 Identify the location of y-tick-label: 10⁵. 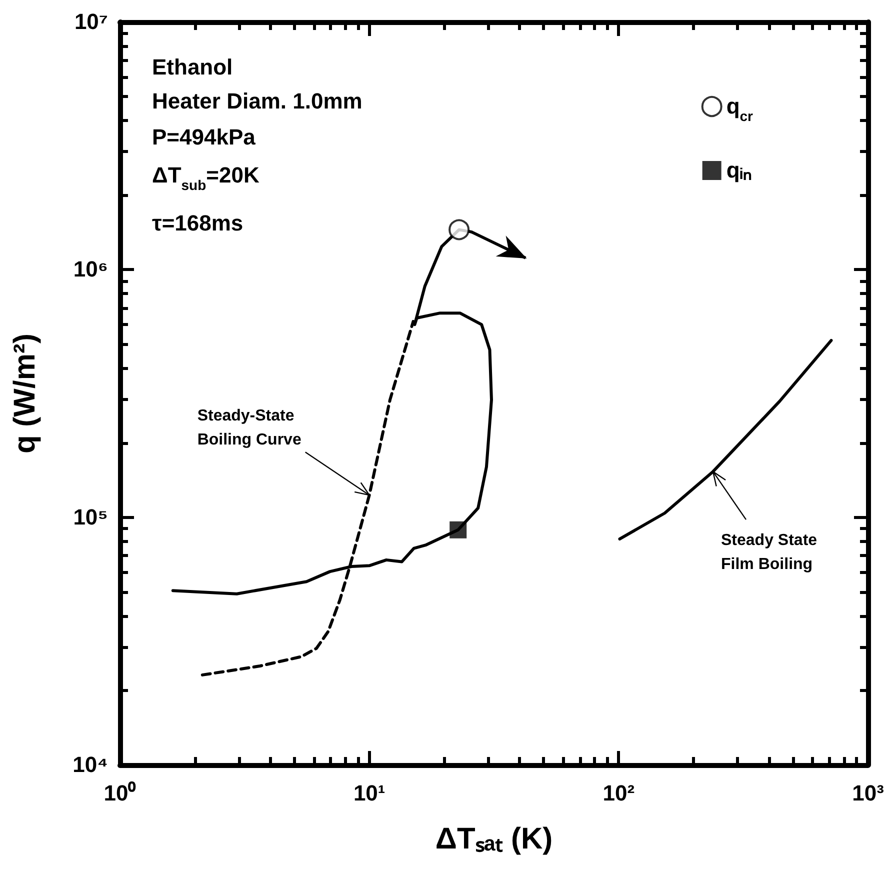
(90, 517).